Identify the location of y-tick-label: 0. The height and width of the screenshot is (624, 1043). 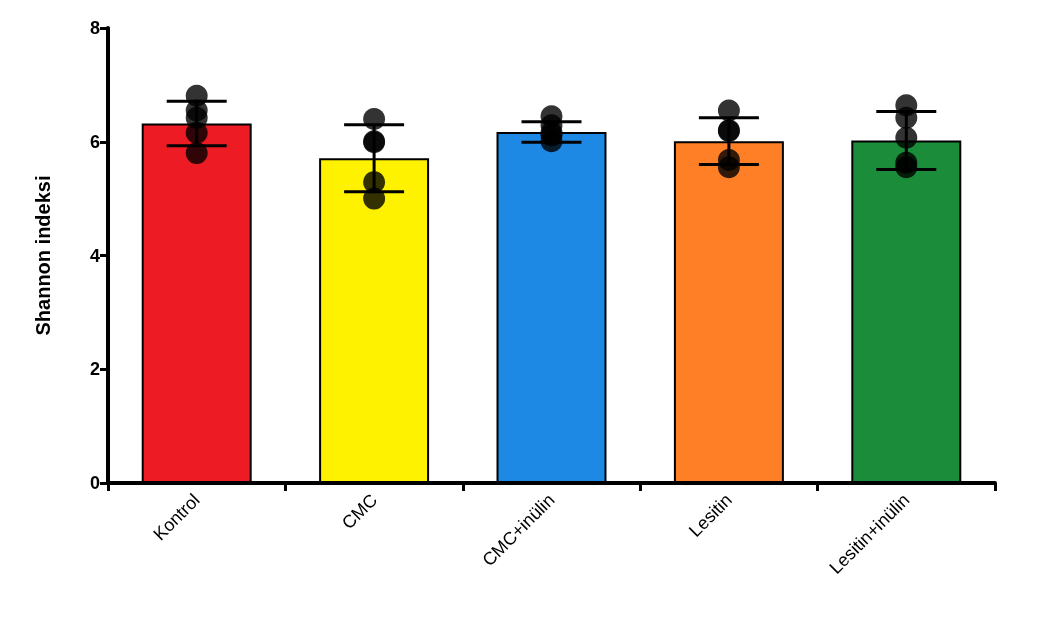
(94, 483).